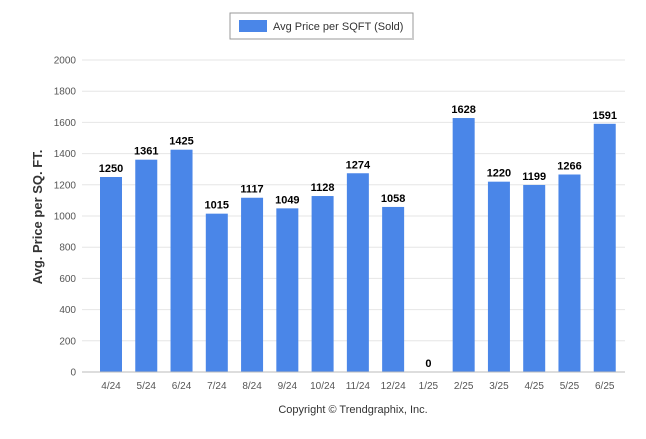 The width and height of the screenshot is (646, 439). What do you see at coordinates (323, 39) in the screenshot?
I see `legend-box-shadow` at bounding box center [323, 39].